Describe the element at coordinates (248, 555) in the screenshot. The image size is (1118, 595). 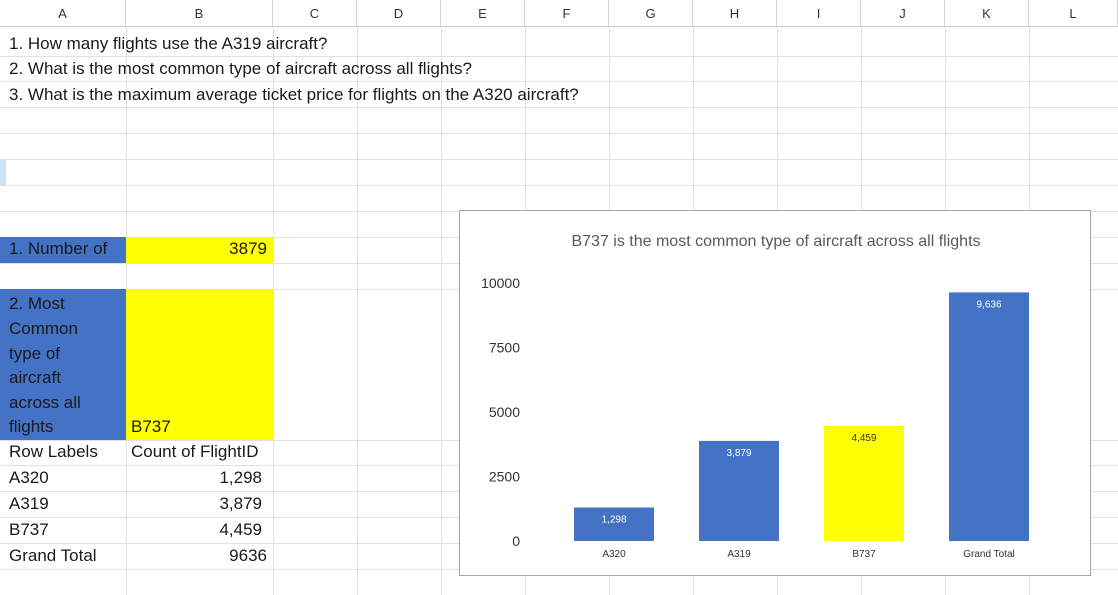
I see `pivot-total-value: 9636` at that location.